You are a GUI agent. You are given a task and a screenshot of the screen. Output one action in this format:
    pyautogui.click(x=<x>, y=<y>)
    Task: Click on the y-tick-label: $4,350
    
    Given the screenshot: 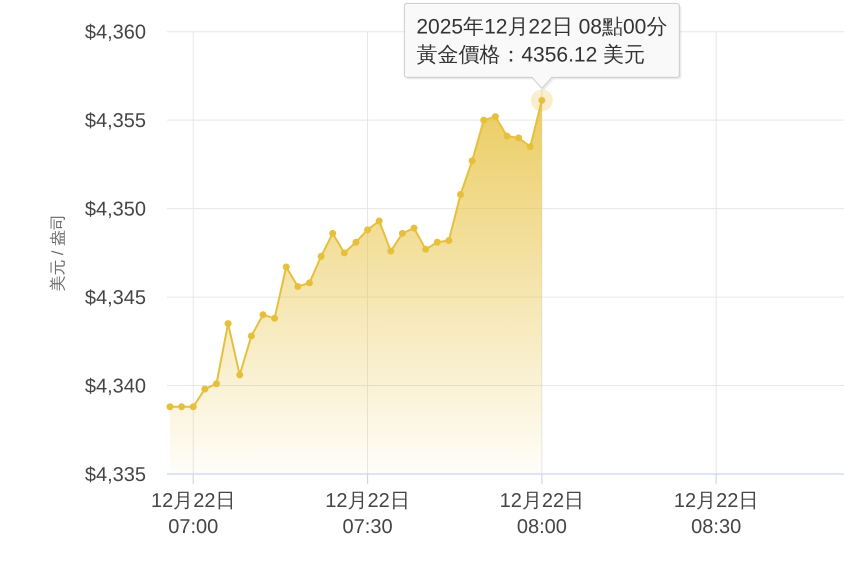 What is the action you would take?
    pyautogui.click(x=115, y=209)
    